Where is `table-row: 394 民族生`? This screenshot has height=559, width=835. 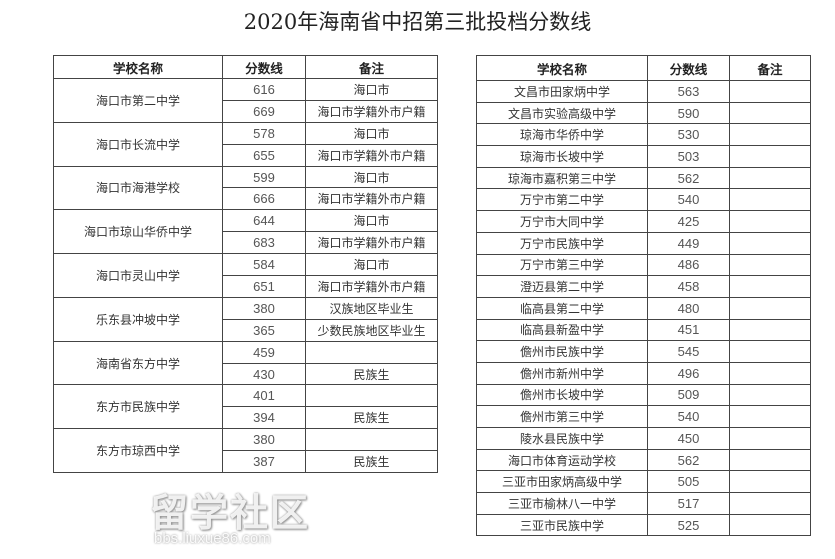 table-row: 394 民族生 is located at coordinates (246, 418).